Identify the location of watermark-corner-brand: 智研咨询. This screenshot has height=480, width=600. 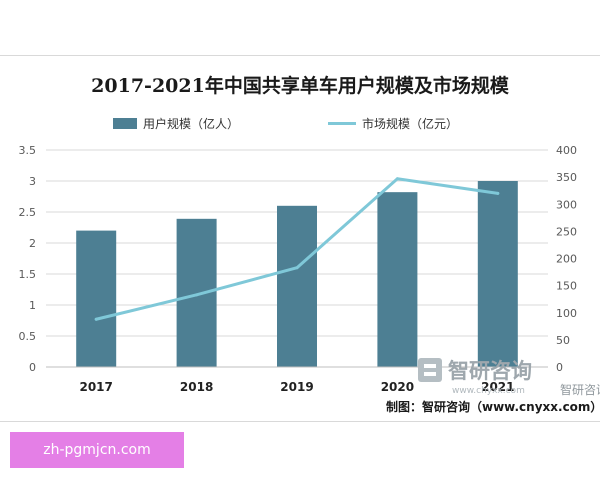
(580, 389).